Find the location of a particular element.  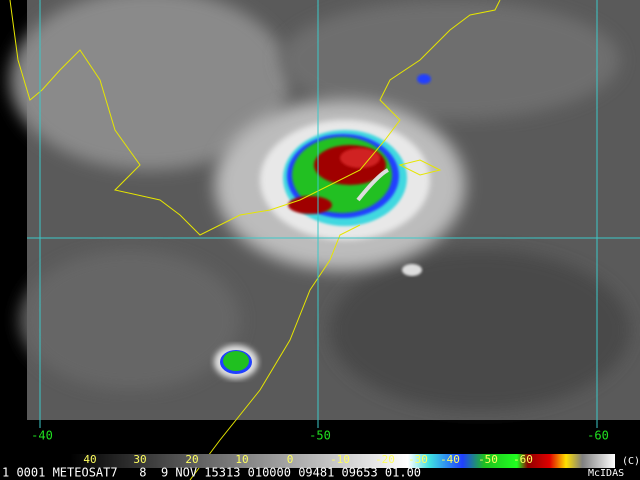

color-bar-label: -30 is located at coordinates (418, 459).